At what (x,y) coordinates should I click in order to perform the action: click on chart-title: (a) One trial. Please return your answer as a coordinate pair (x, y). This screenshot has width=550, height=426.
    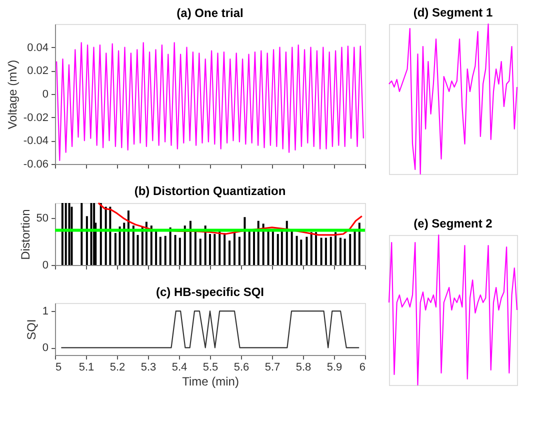
    Looking at the image, I should click on (210, 13).